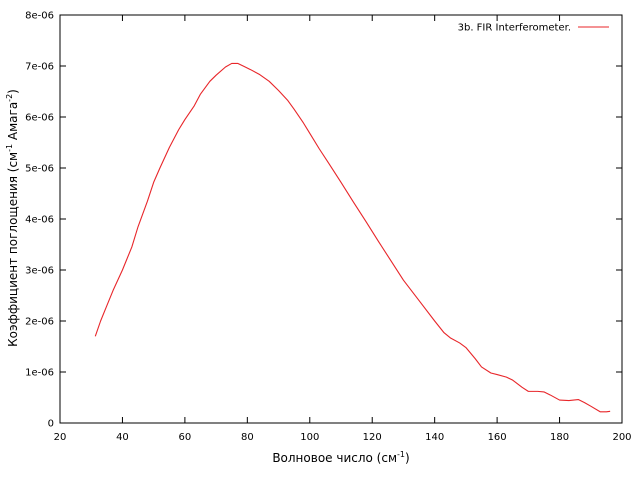 This screenshot has width=640, height=480. Describe the element at coordinates (514, 28) in the screenshot. I see `legend-label: 3b. FIR Interferometer.` at that location.